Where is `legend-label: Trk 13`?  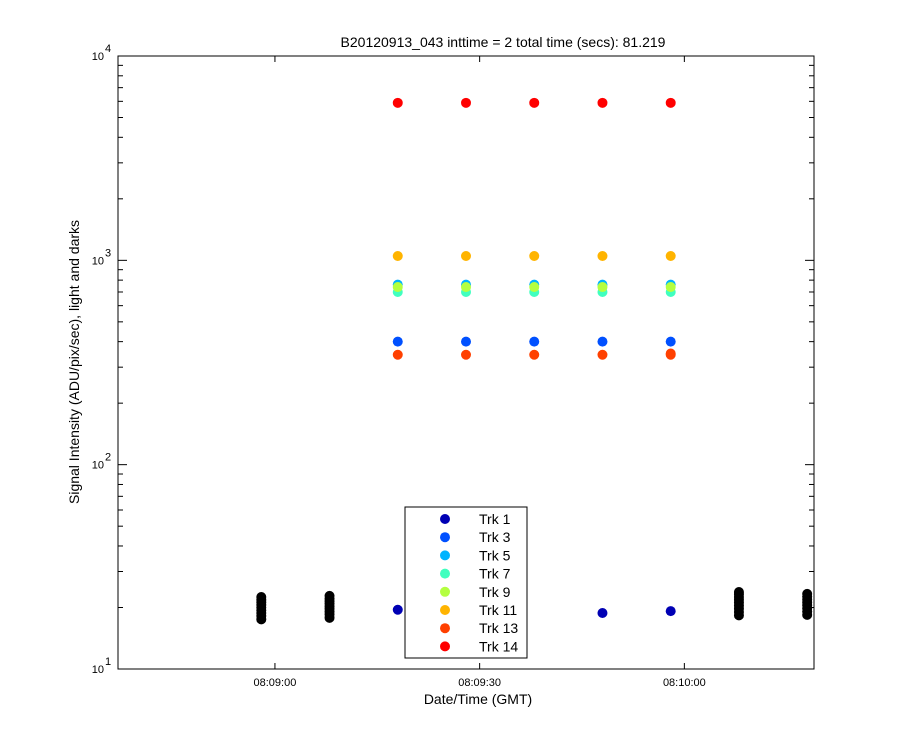
legend-label: Trk 13 is located at coordinates (498, 628).